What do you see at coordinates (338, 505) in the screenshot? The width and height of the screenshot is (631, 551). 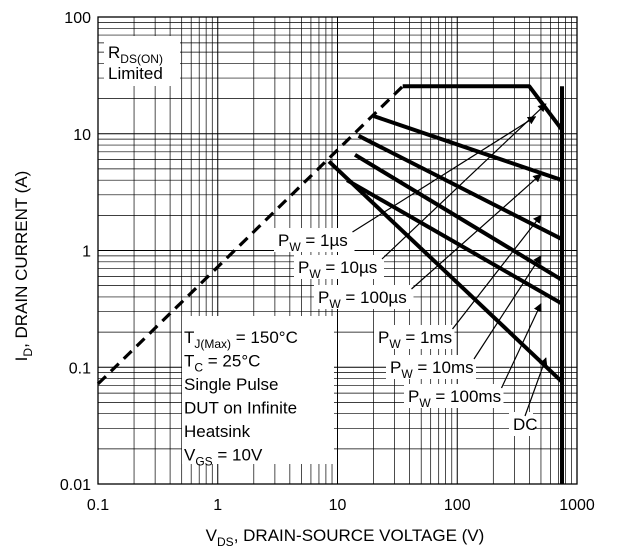 I see `x-tick-label: 10` at bounding box center [338, 505].